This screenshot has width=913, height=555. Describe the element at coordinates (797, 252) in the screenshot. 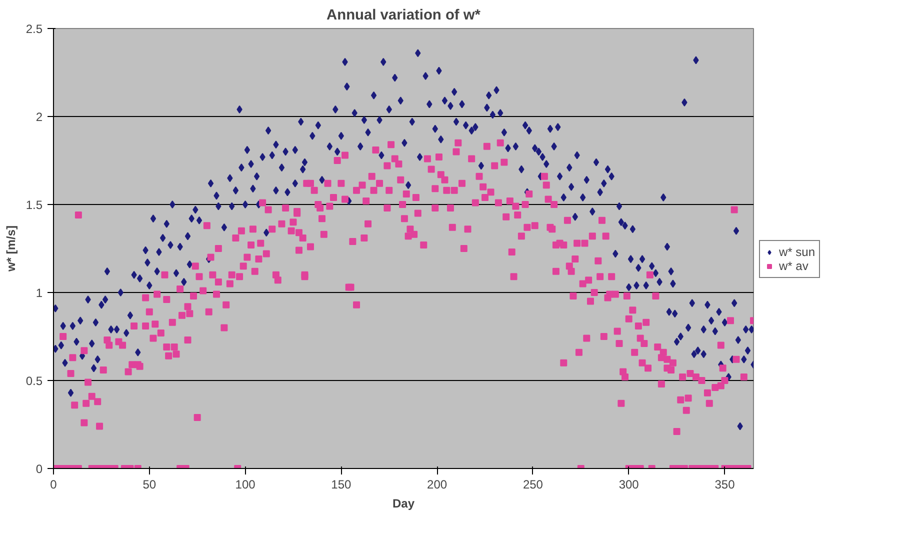

I see `legend-label: w* sun` at that location.